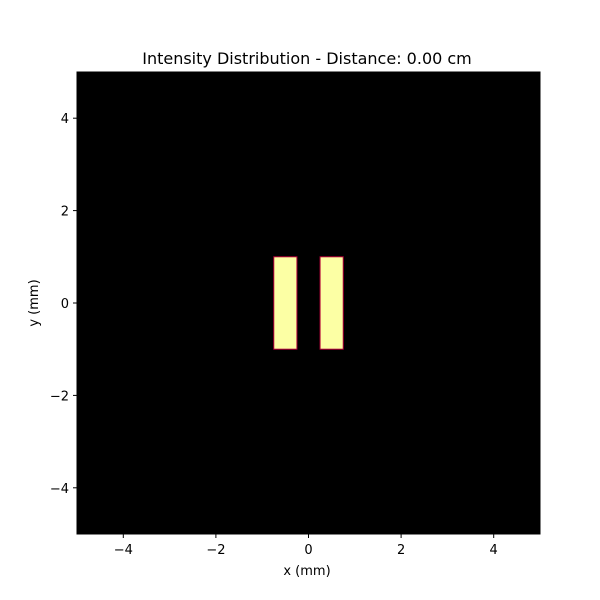 This screenshot has width=600, height=600. Describe the element at coordinates (59, 396) in the screenshot. I see `y-tick-label: −2` at that location.